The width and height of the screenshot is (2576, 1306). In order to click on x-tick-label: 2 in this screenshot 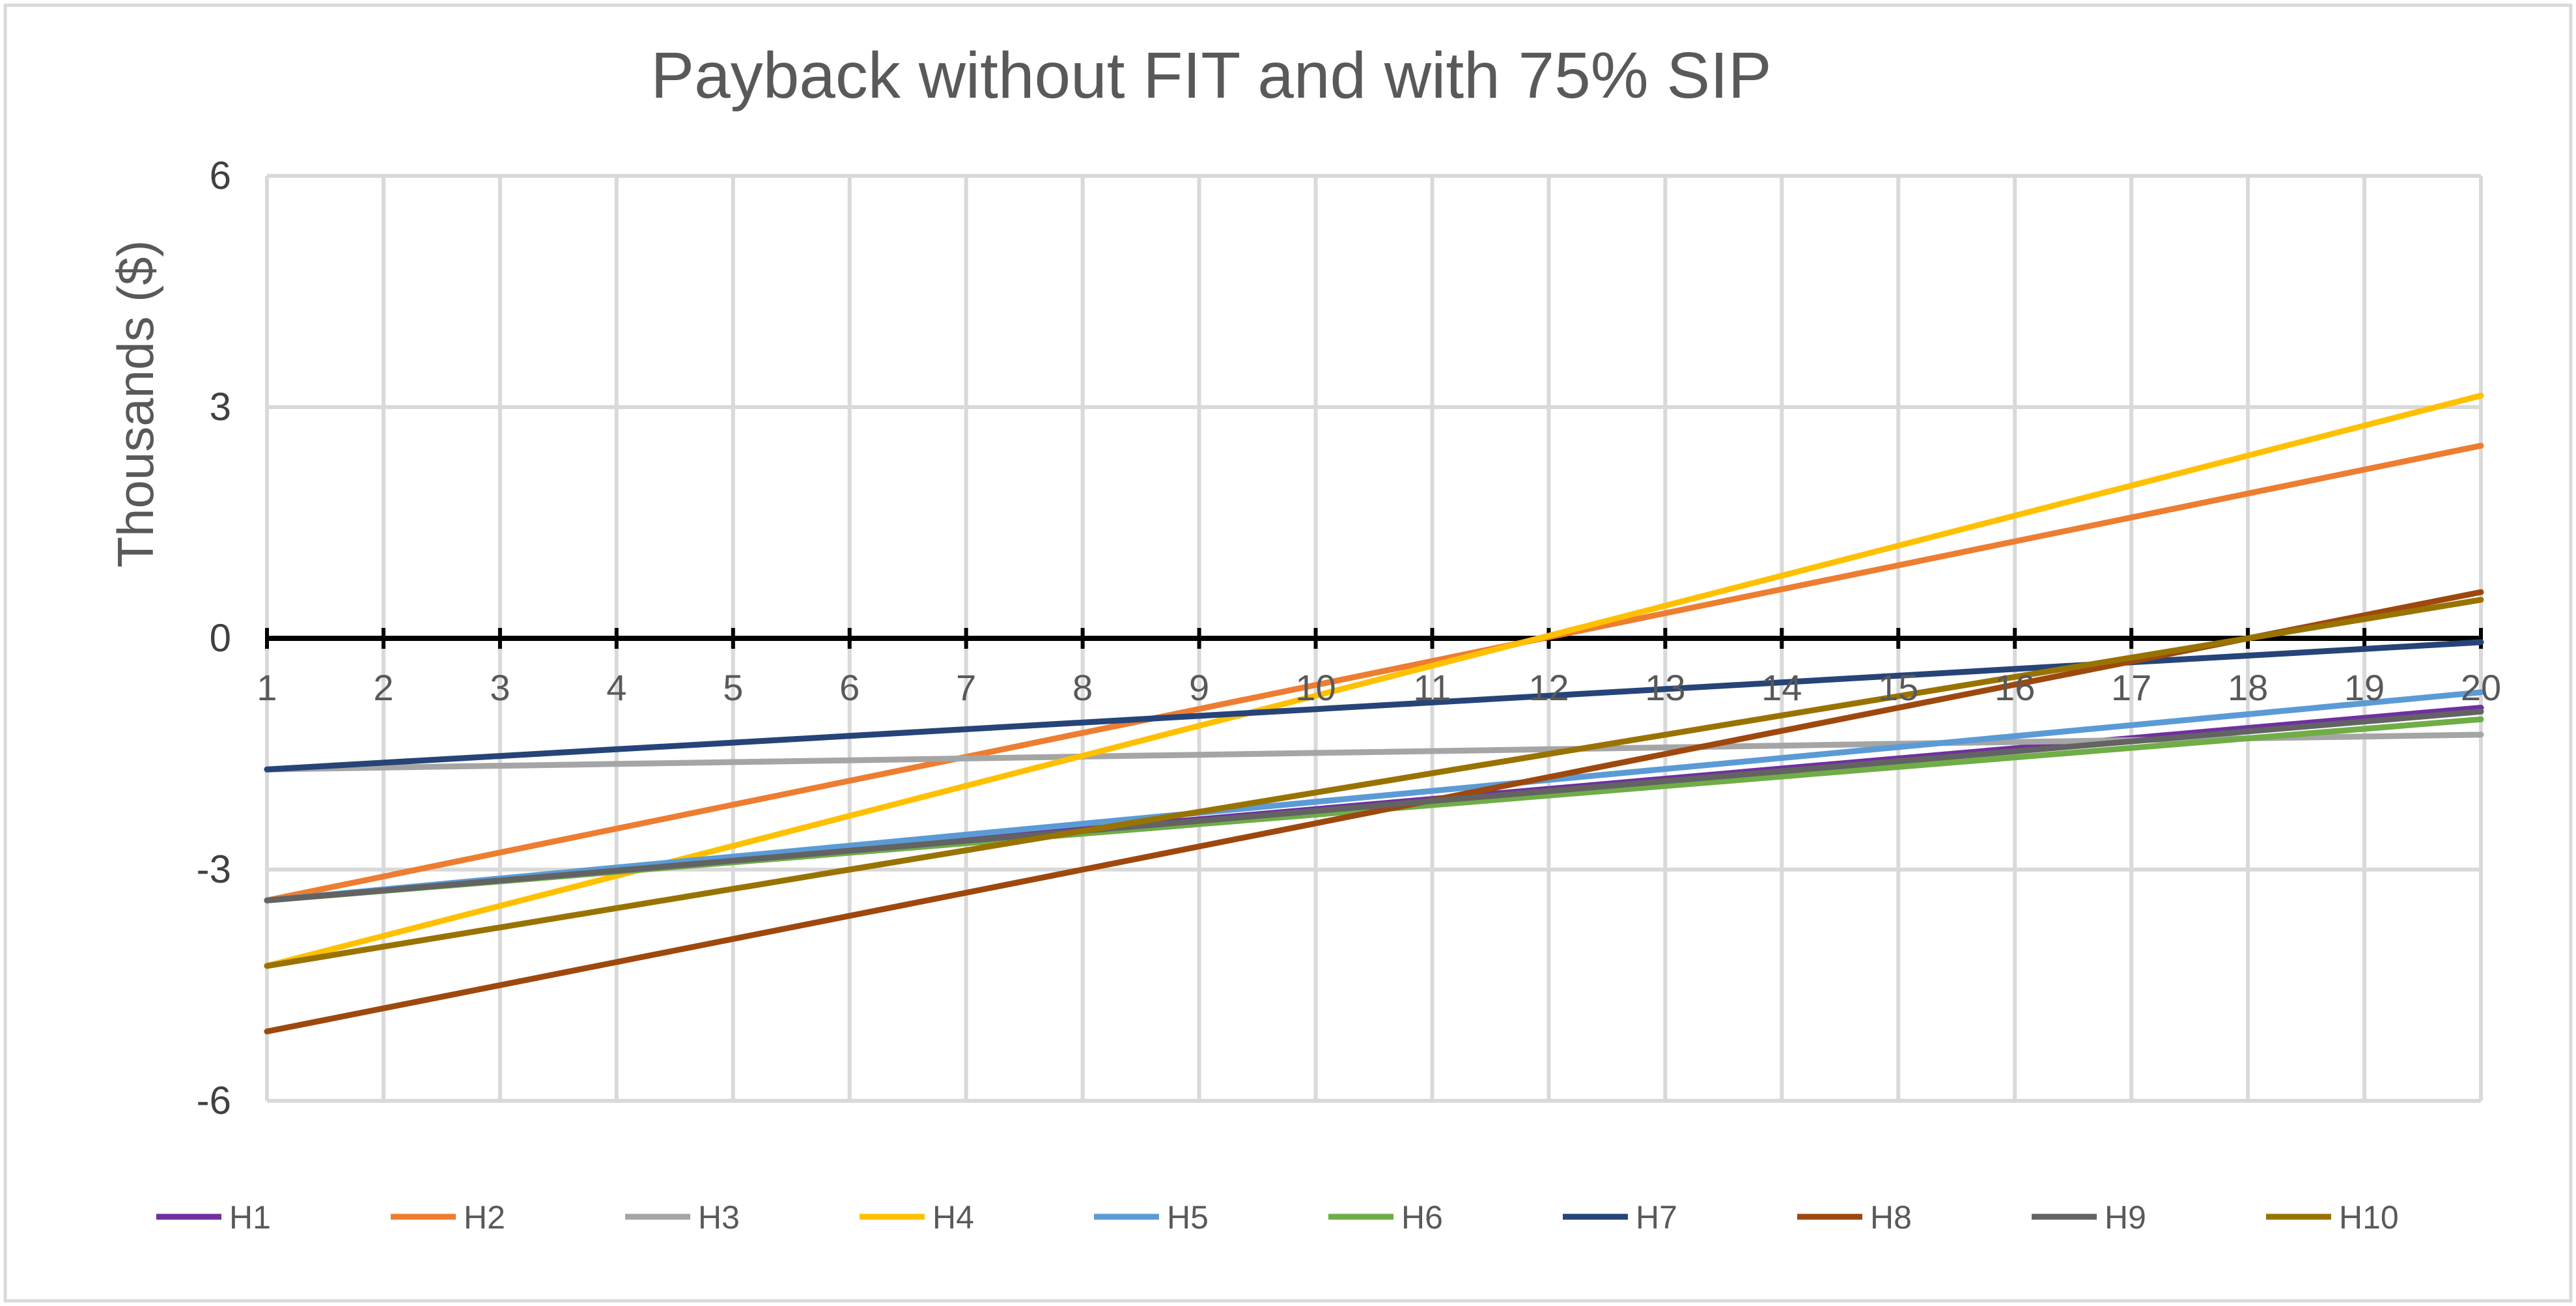, I will do `click(383, 687)`.